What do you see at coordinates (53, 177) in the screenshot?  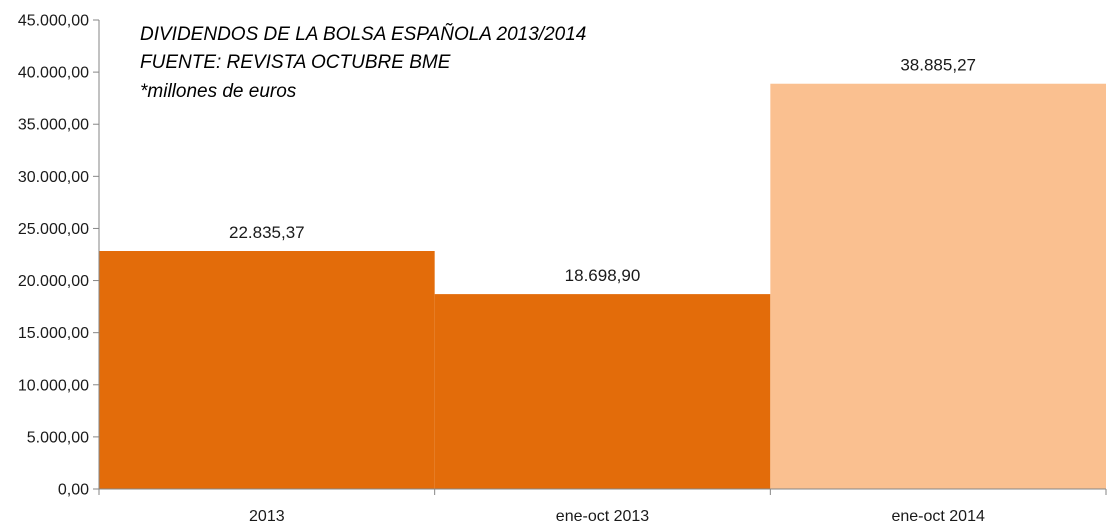 I see `y-tick-label: 30.000,00` at bounding box center [53, 177].